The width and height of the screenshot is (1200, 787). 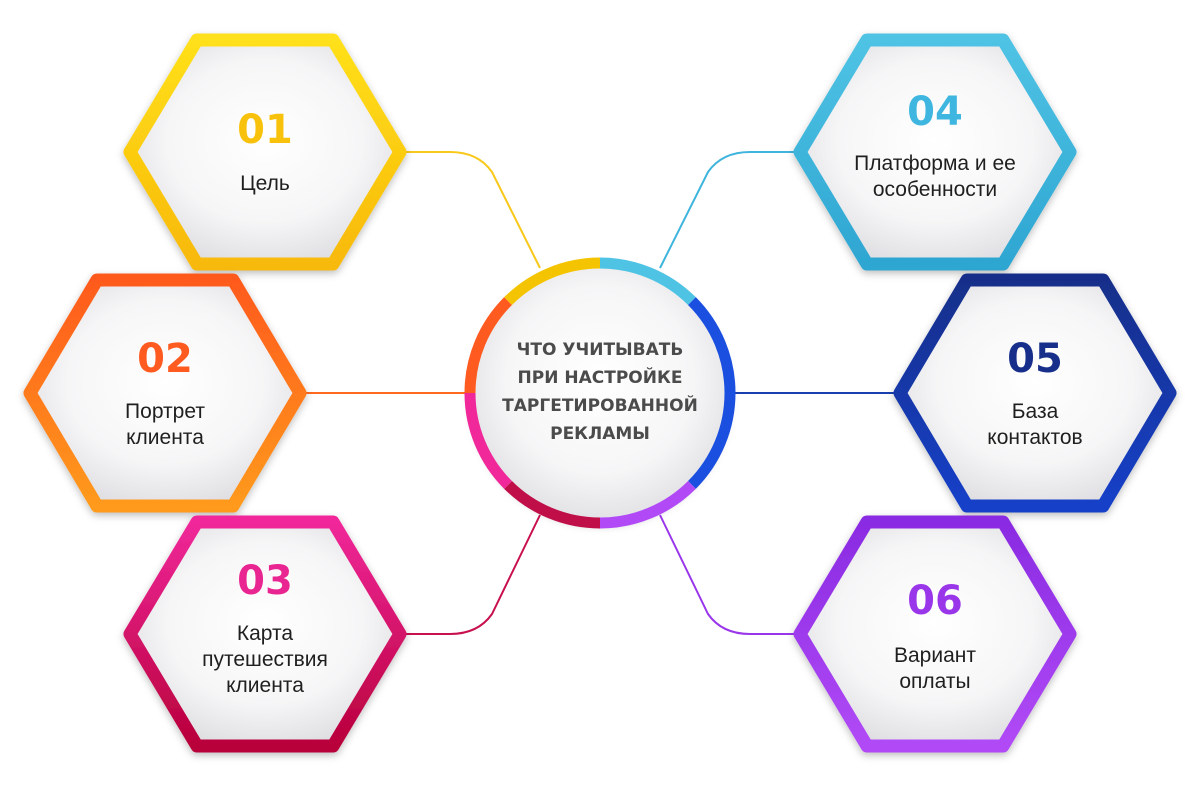 What do you see at coordinates (165, 411) in the screenshot?
I see `node-label-02-line-1: Портрет` at bounding box center [165, 411].